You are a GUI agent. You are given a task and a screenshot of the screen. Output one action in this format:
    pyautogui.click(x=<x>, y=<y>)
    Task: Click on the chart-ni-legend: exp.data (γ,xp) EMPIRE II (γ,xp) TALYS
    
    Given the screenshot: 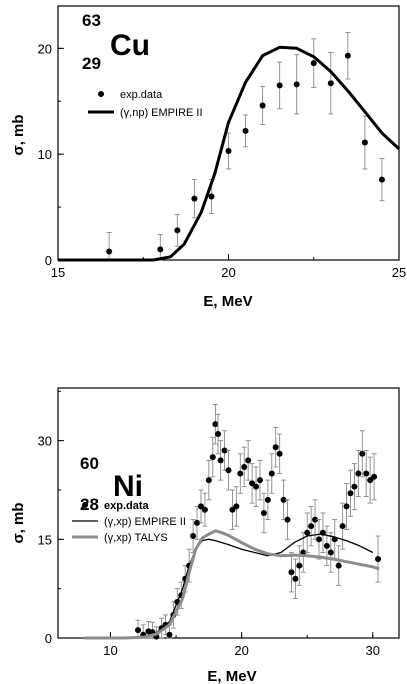 What is the action you would take?
    pyautogui.click(x=129, y=522)
    